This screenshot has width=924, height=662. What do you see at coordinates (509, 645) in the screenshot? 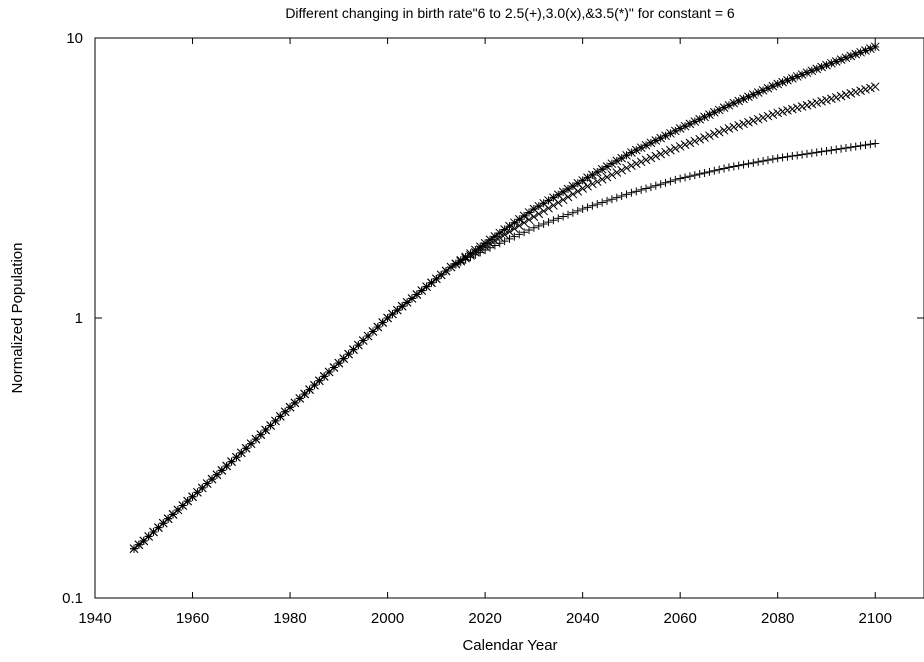
I see `x-axis-label: Calendar Year` at bounding box center [509, 645].